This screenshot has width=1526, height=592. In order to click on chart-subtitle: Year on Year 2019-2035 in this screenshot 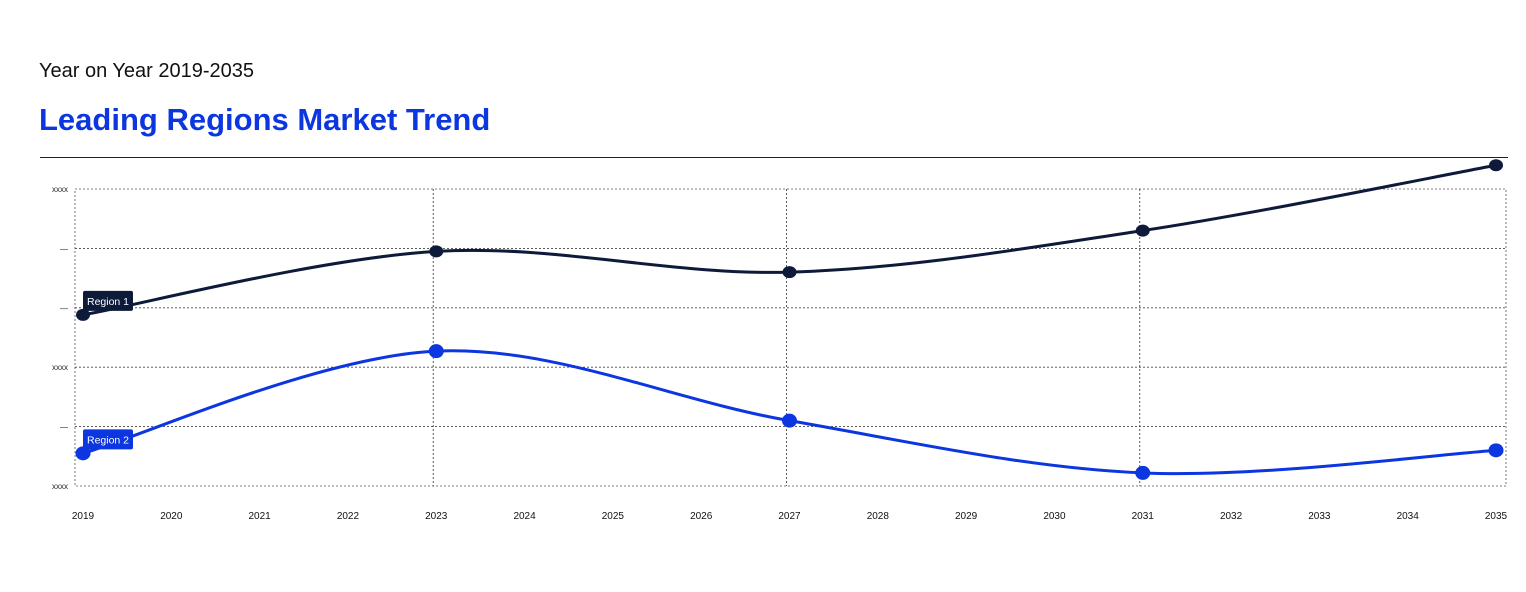, I will do `click(147, 71)`.